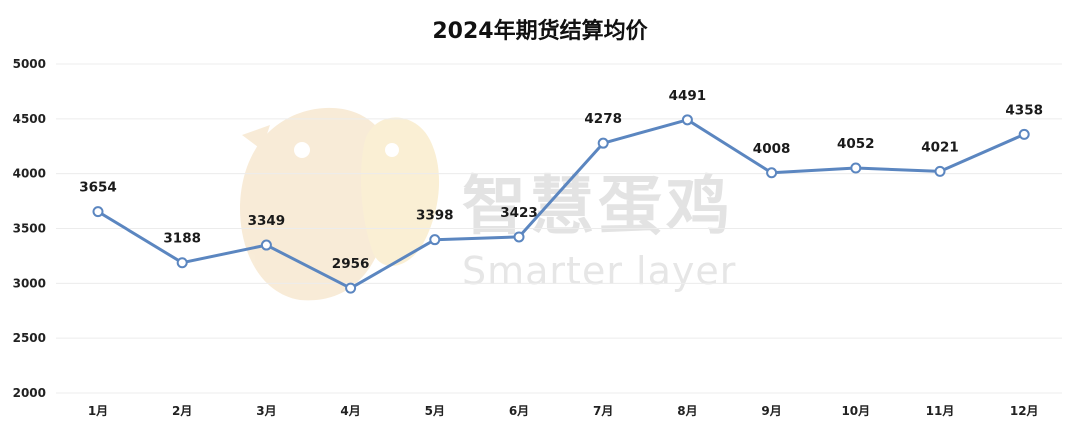 The height and width of the screenshot is (431, 1080). What do you see at coordinates (435, 411) in the screenshot?
I see `x-tick-label: 5月` at bounding box center [435, 411].